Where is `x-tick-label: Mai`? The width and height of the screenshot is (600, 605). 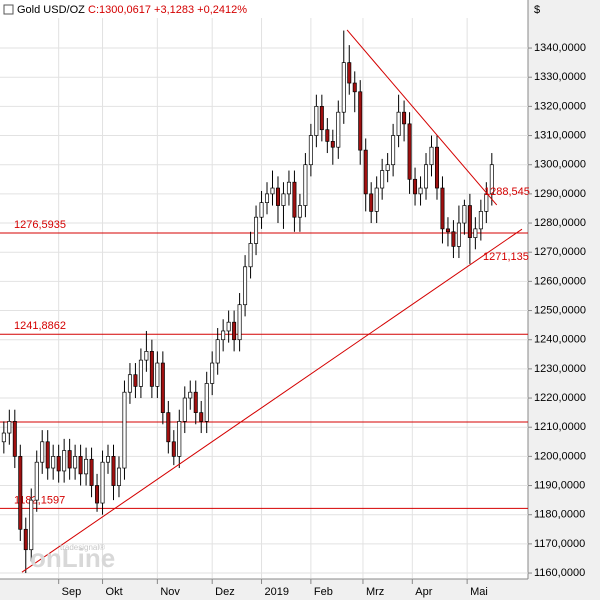
x-tick-label: Mai is located at coordinates (479, 592).